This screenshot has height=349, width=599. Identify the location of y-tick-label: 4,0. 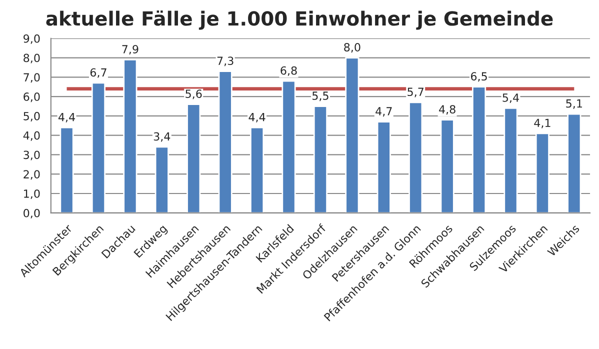
(31, 136).